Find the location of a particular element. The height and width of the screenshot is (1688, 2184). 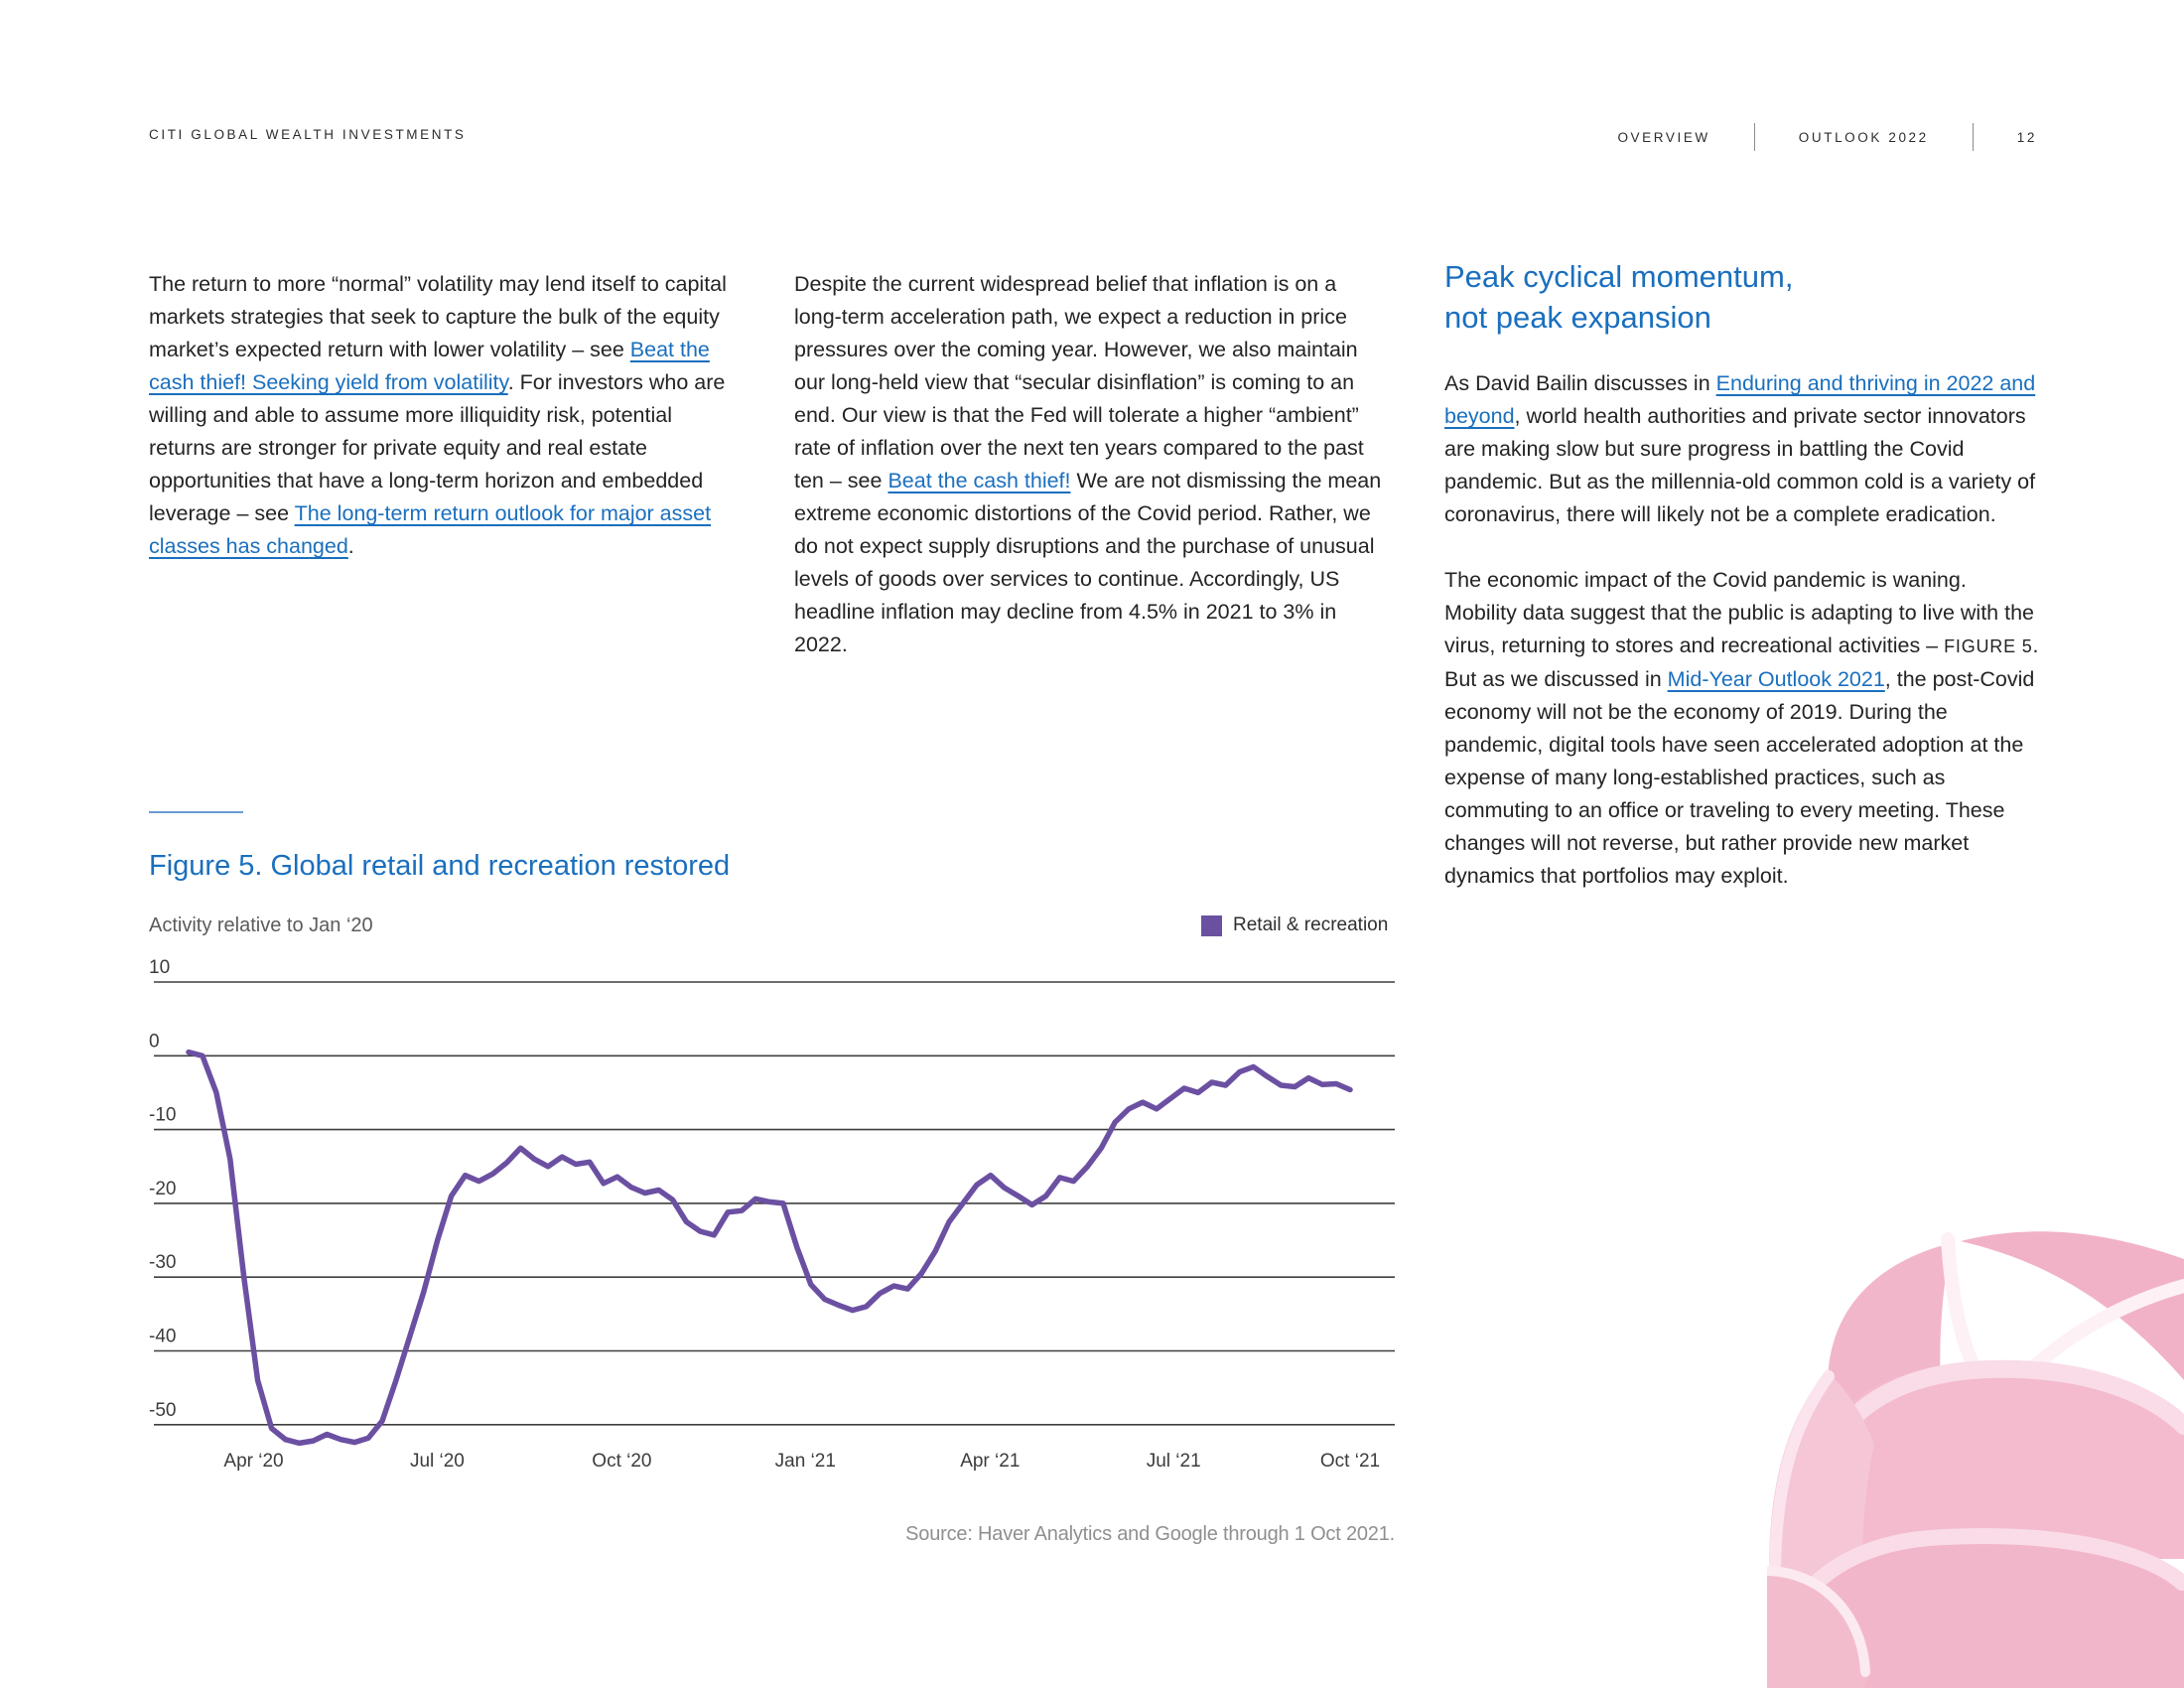

page-number: 12 is located at coordinates (2026, 137).